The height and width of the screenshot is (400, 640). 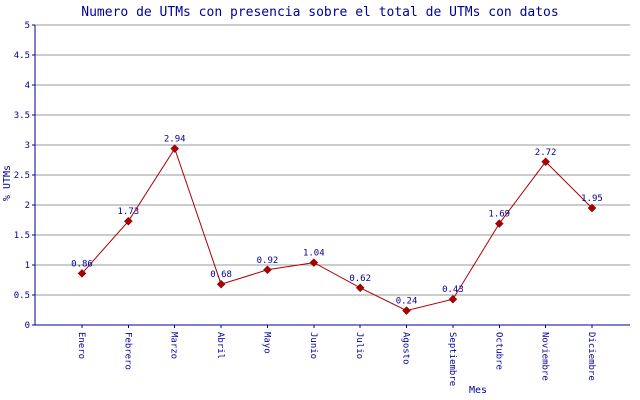 I want to click on y-tick-label: 0.5, so click(x=22, y=296).